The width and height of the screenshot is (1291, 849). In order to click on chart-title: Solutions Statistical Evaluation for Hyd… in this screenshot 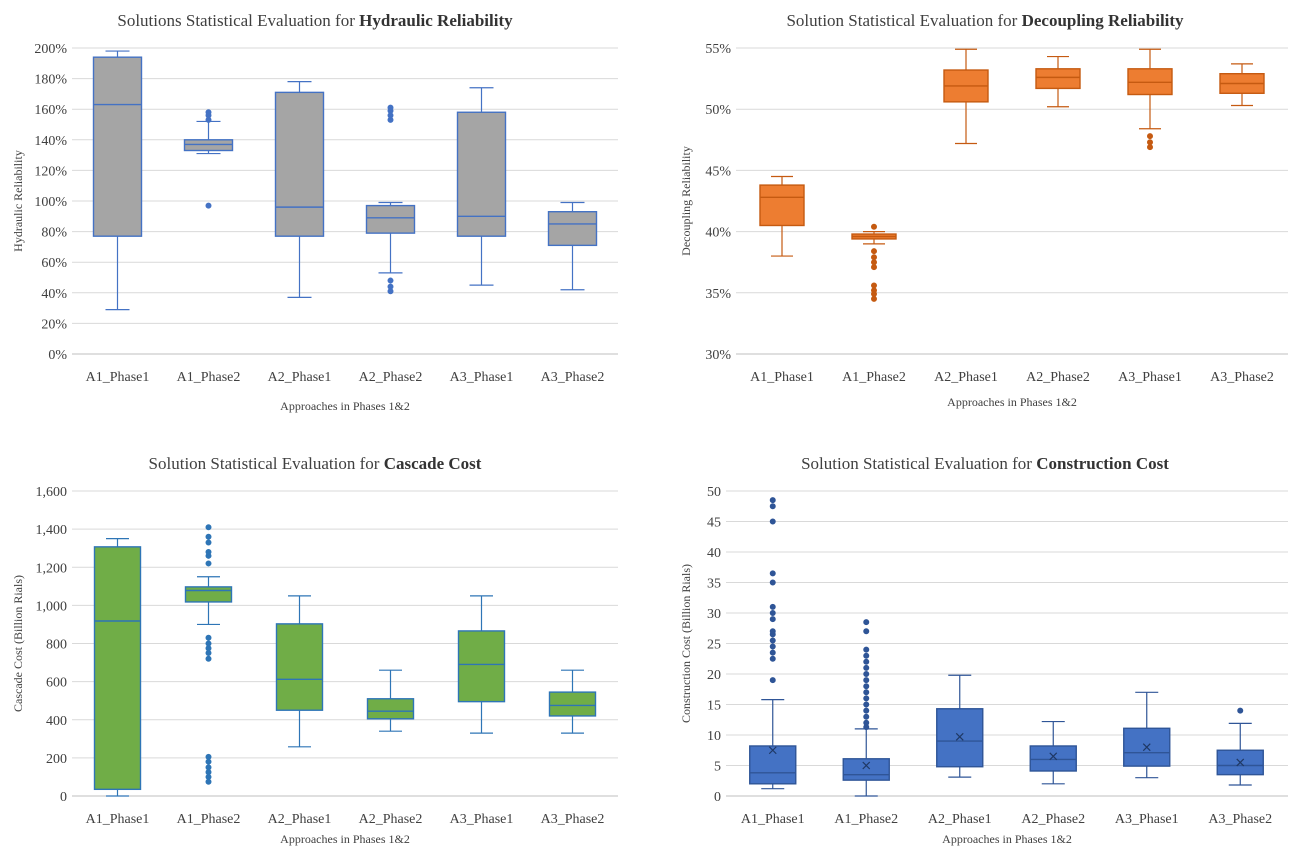, I will do `click(315, 20)`.